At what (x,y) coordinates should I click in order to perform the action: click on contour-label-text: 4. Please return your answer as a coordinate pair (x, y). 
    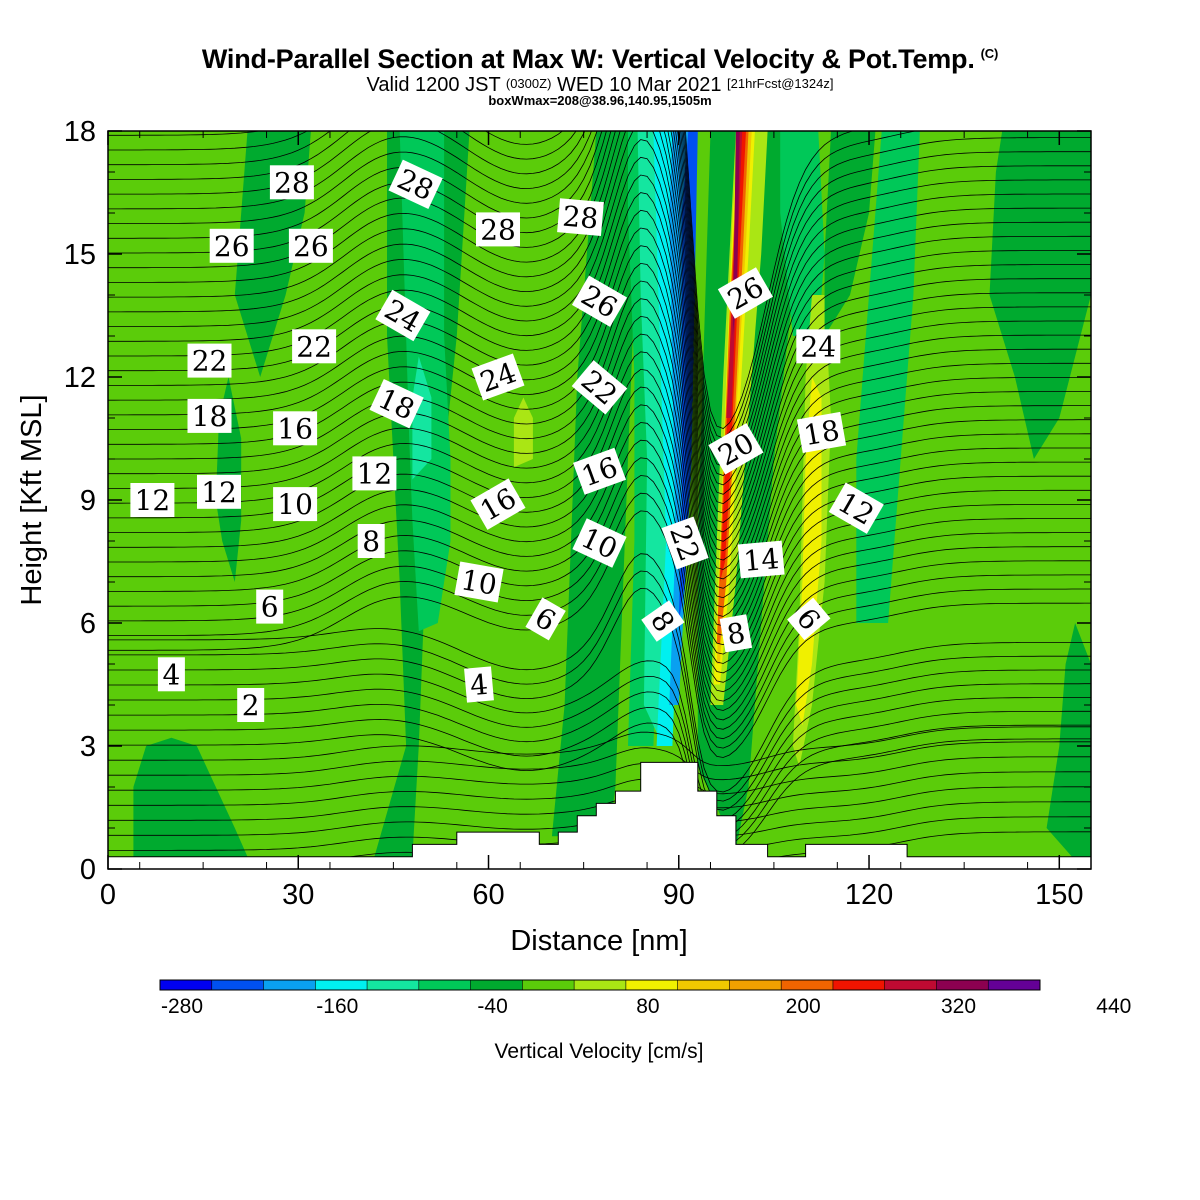
    Looking at the image, I should click on (479, 685).